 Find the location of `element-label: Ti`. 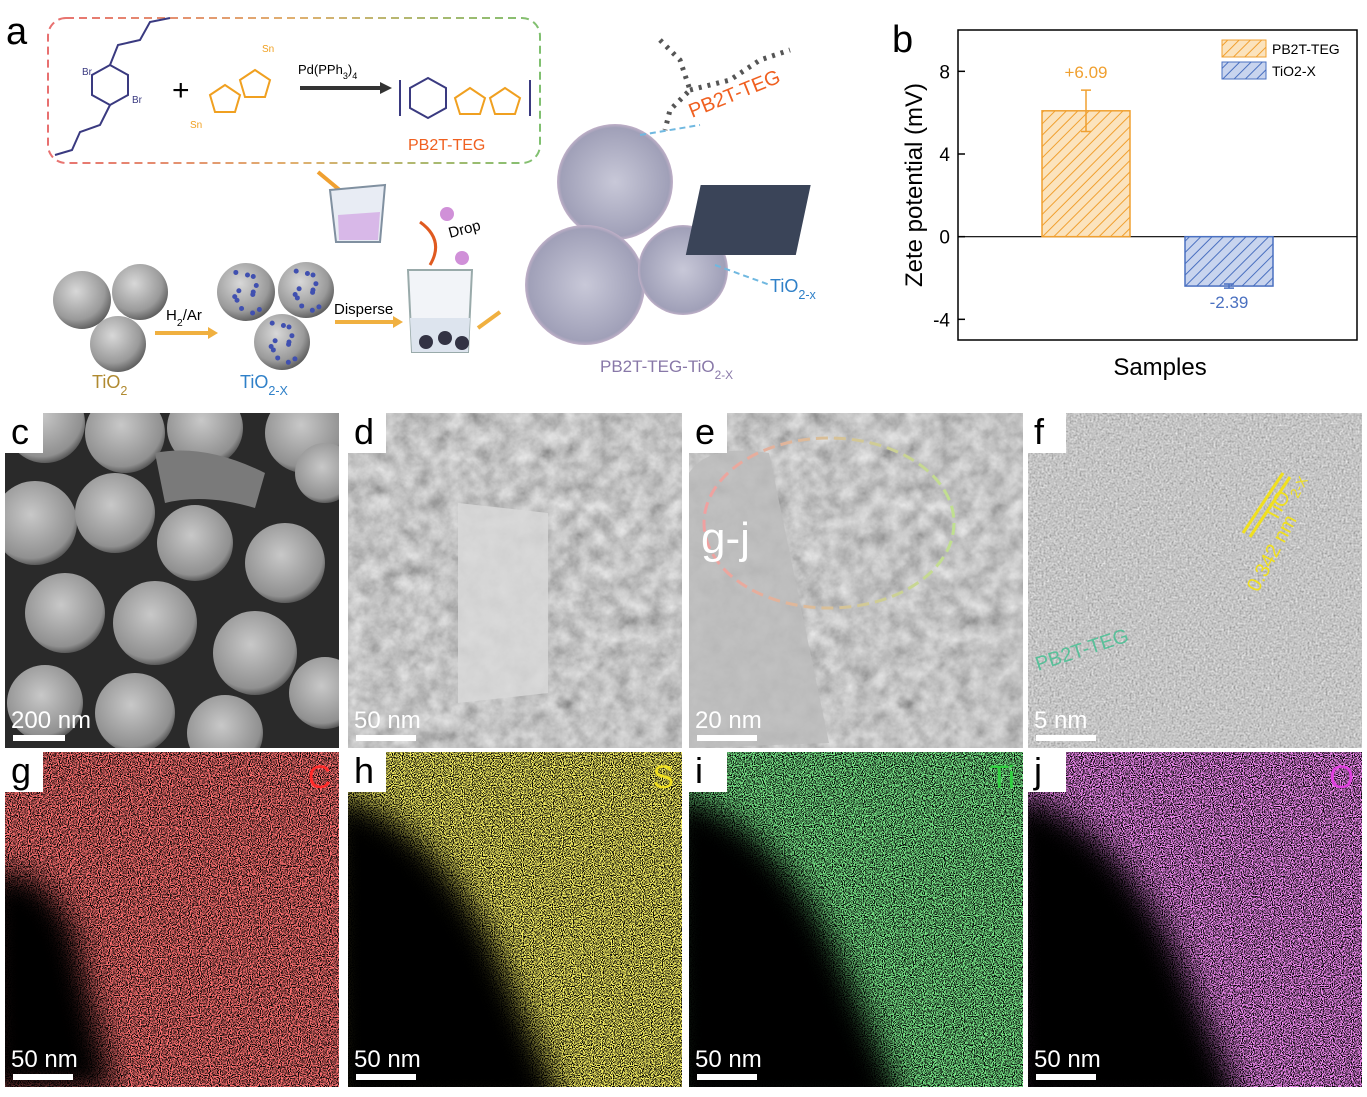

element-label: Ti is located at coordinates (1002, 777).